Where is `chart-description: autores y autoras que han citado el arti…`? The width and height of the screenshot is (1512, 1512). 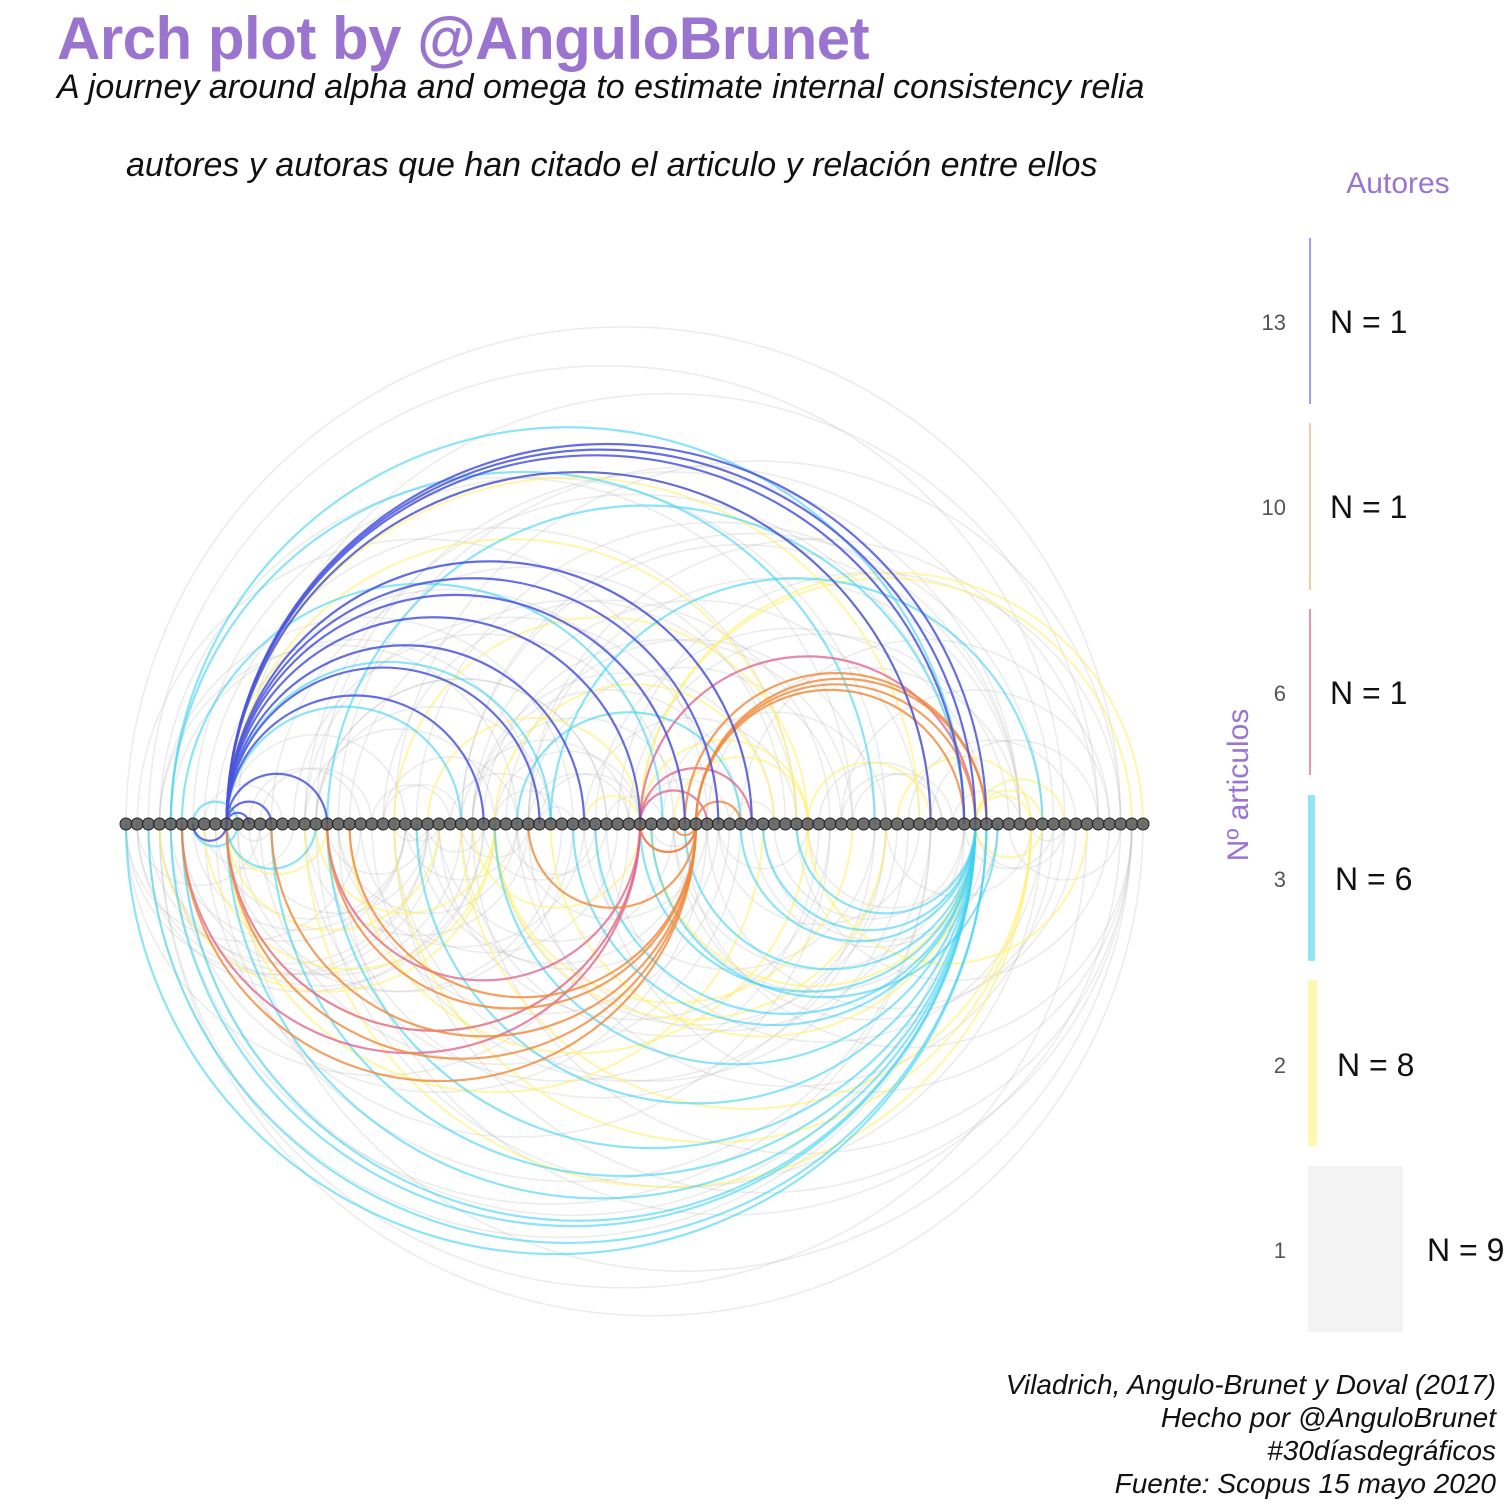
chart-description: autores y autoras que han citado el arti… is located at coordinates (612, 165).